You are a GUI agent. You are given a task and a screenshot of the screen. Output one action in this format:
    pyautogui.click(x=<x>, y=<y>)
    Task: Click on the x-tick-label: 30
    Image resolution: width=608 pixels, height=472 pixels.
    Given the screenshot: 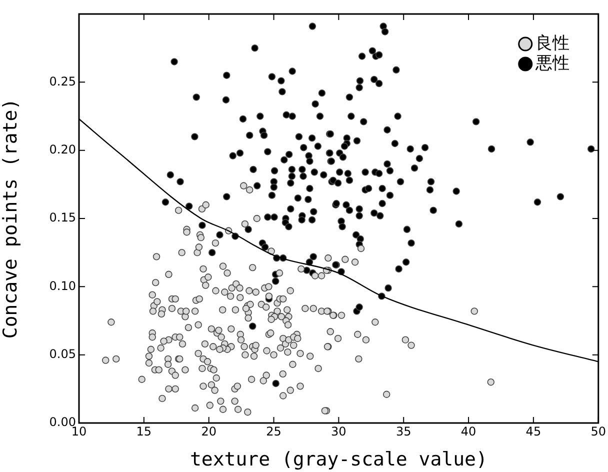 What is the action you would take?
    pyautogui.click(x=338, y=431)
    